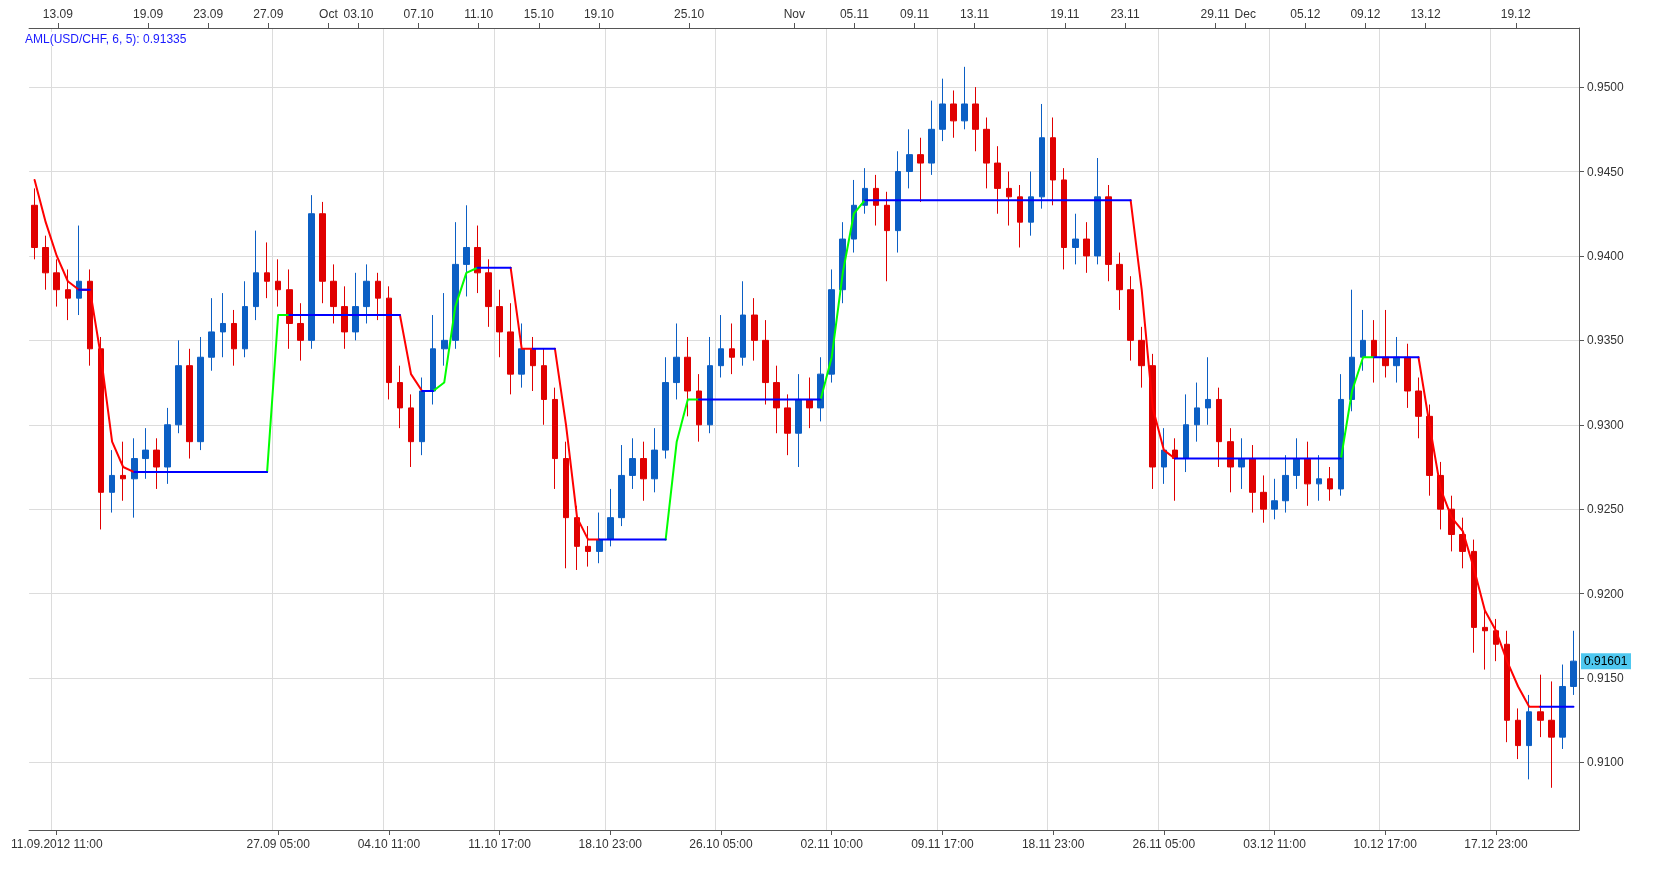 This screenshot has width=1663, height=870. Describe the element at coordinates (479, 14) in the screenshot. I see `x2-tick-label: 11.10` at that location.